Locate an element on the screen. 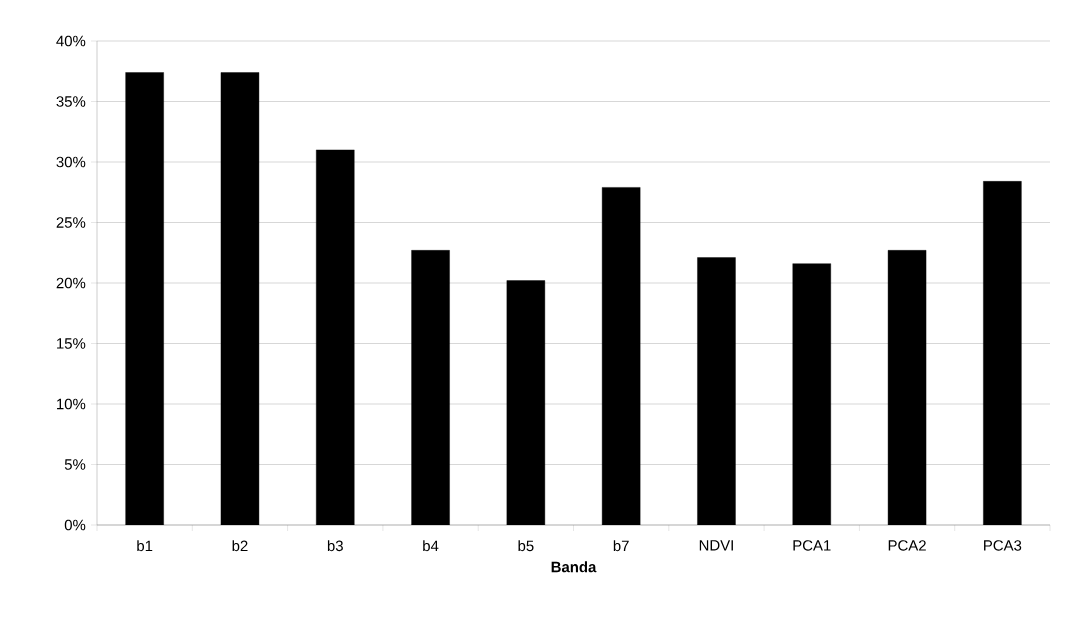  x-tick-label: NDVI is located at coordinates (716, 545).